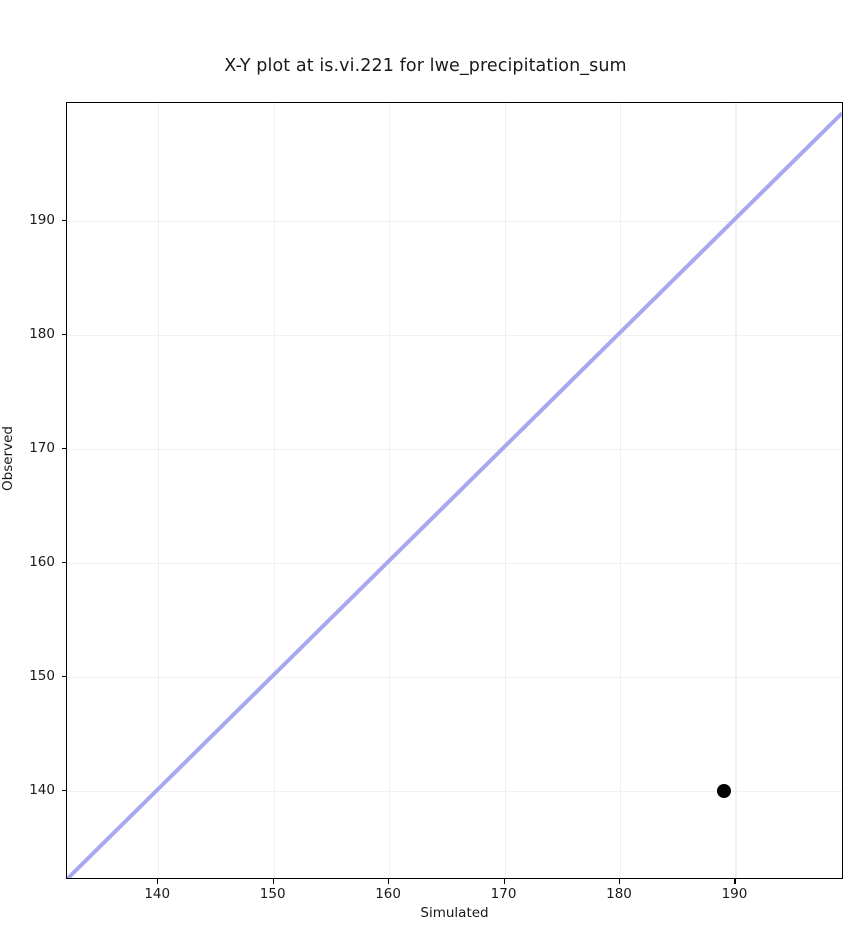 The image size is (851, 934). I want to click on y-tick-label: 190, so click(42, 219).